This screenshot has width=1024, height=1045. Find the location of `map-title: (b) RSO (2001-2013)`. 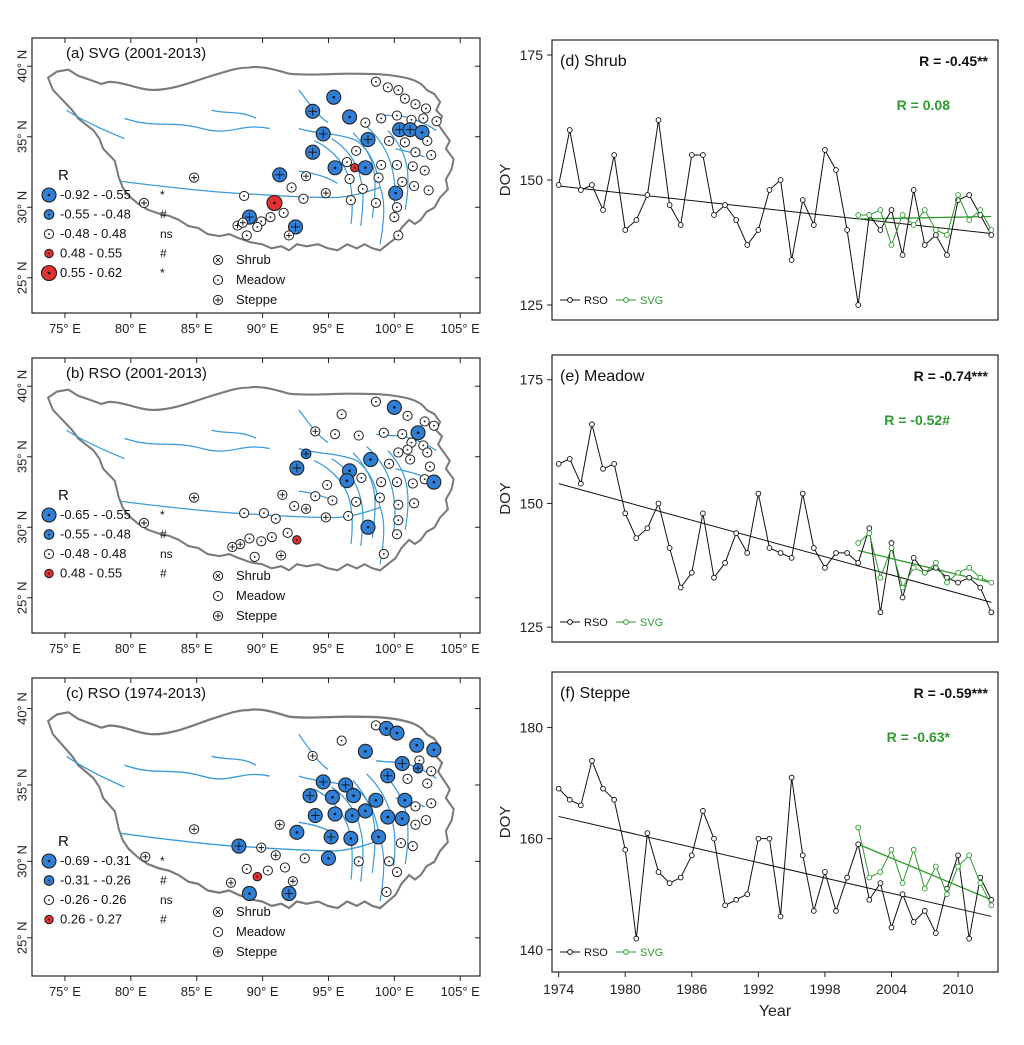

map-title: (b) RSO (2001-2013) is located at coordinates (136, 373).